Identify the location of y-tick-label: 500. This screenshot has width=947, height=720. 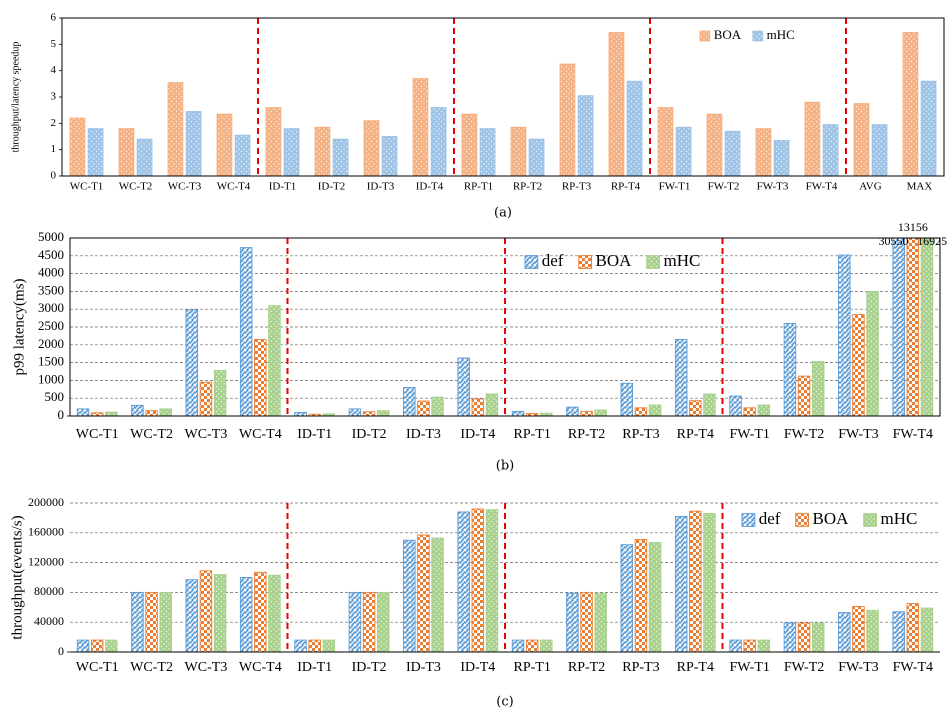
(55, 396).